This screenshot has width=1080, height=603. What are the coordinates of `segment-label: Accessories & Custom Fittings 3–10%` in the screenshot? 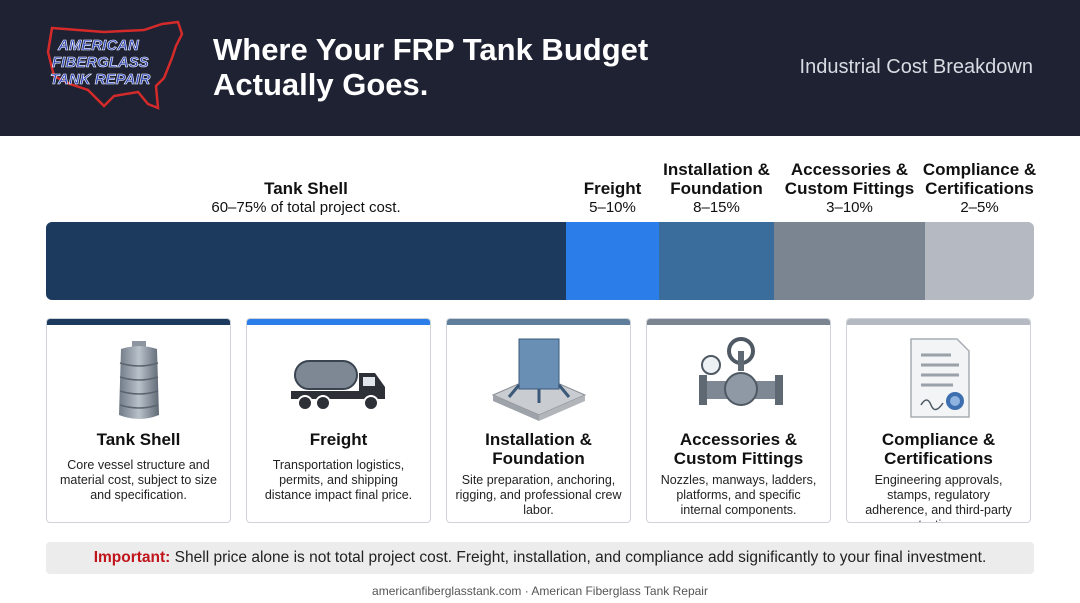 It's located at (850, 189).